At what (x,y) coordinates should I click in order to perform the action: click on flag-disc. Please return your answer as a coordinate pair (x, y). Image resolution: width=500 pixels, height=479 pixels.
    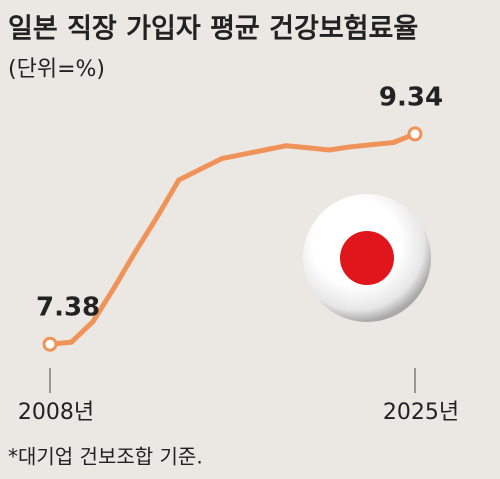
    Looking at the image, I should click on (367, 258).